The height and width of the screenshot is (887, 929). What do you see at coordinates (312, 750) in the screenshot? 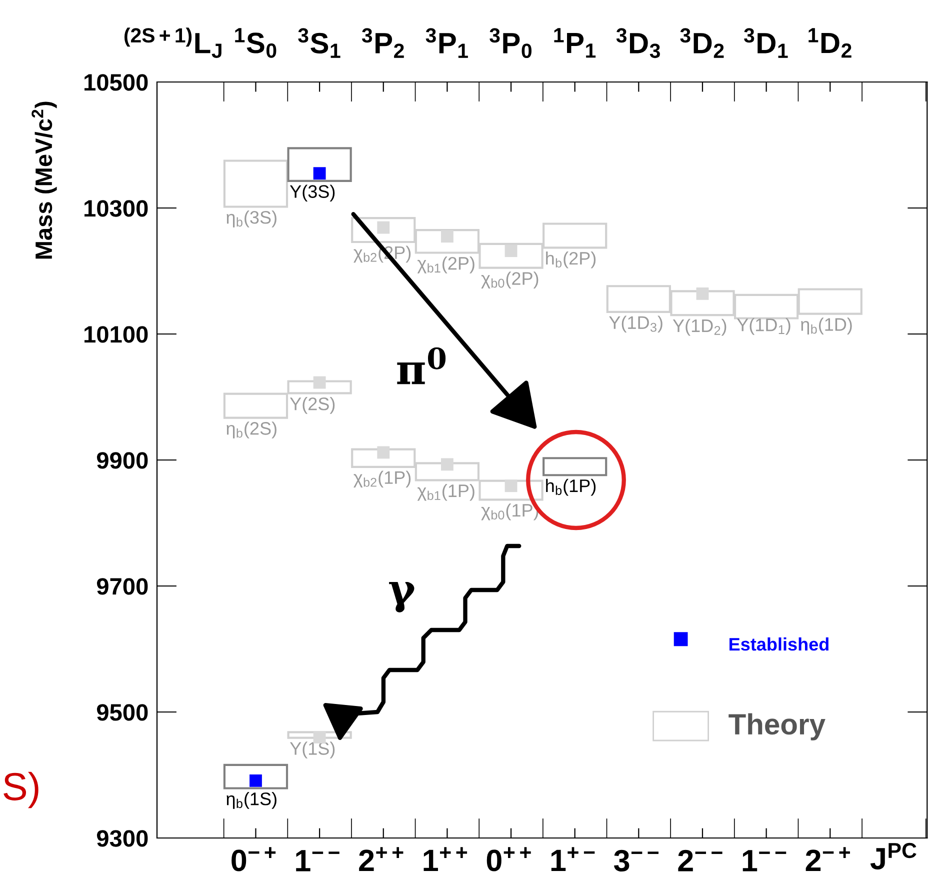
I see `annotation: Υ(1S)` at bounding box center [312, 750].